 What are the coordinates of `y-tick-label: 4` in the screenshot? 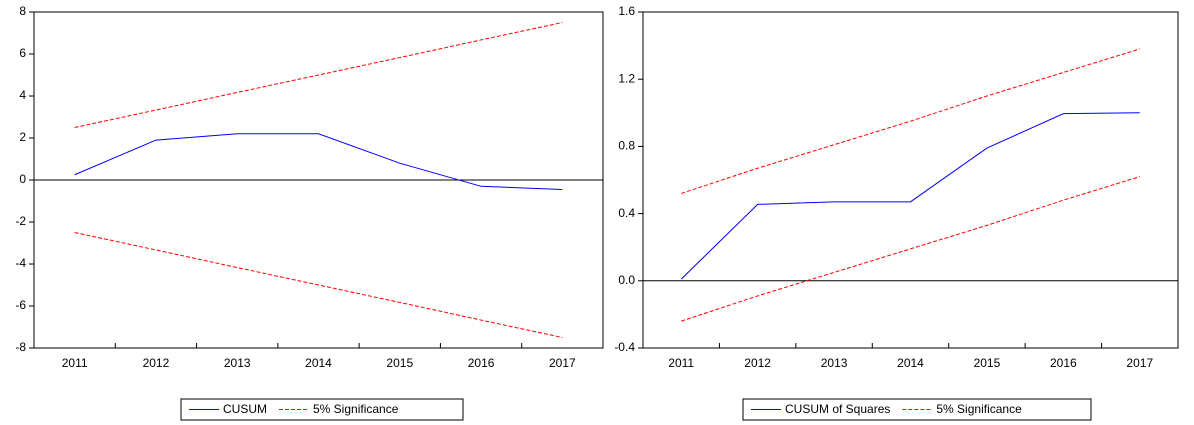 It's located at (22, 95).